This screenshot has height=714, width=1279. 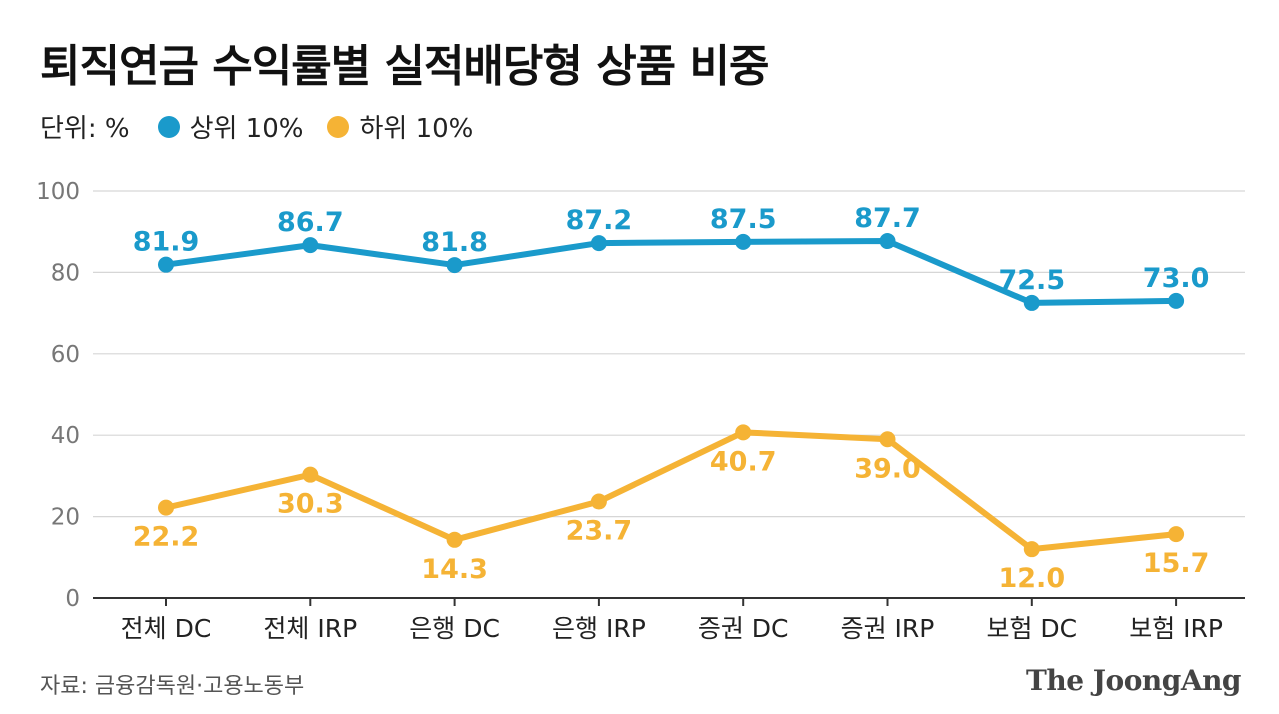 What do you see at coordinates (246, 129) in the screenshot?
I see `legend-label-top: 상위 10%` at bounding box center [246, 129].